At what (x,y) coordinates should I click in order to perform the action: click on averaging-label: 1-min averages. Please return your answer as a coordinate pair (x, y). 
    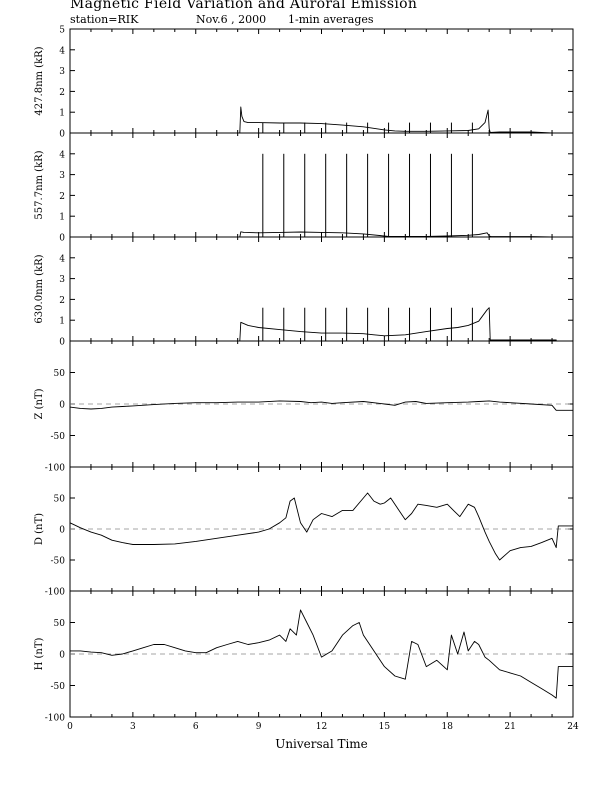
    Looking at the image, I should click on (331, 19).